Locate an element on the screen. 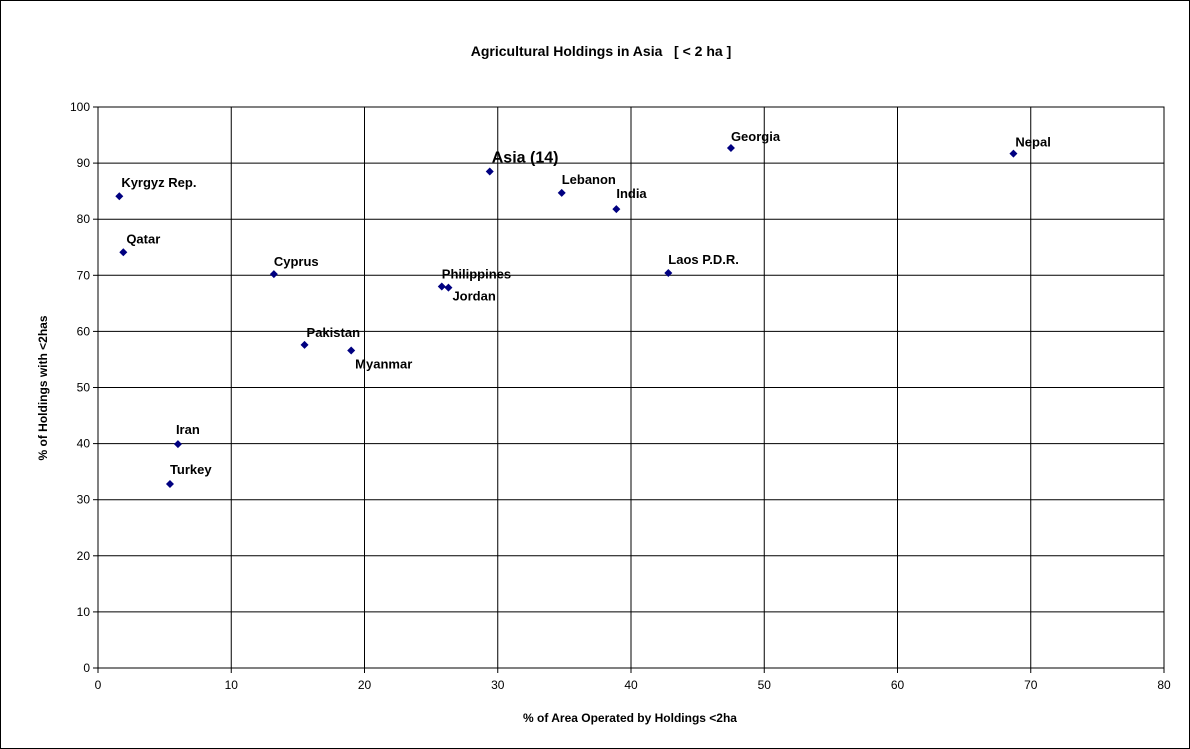 This screenshot has height=749, width=1190. point-label: Qatar is located at coordinates (143, 238).